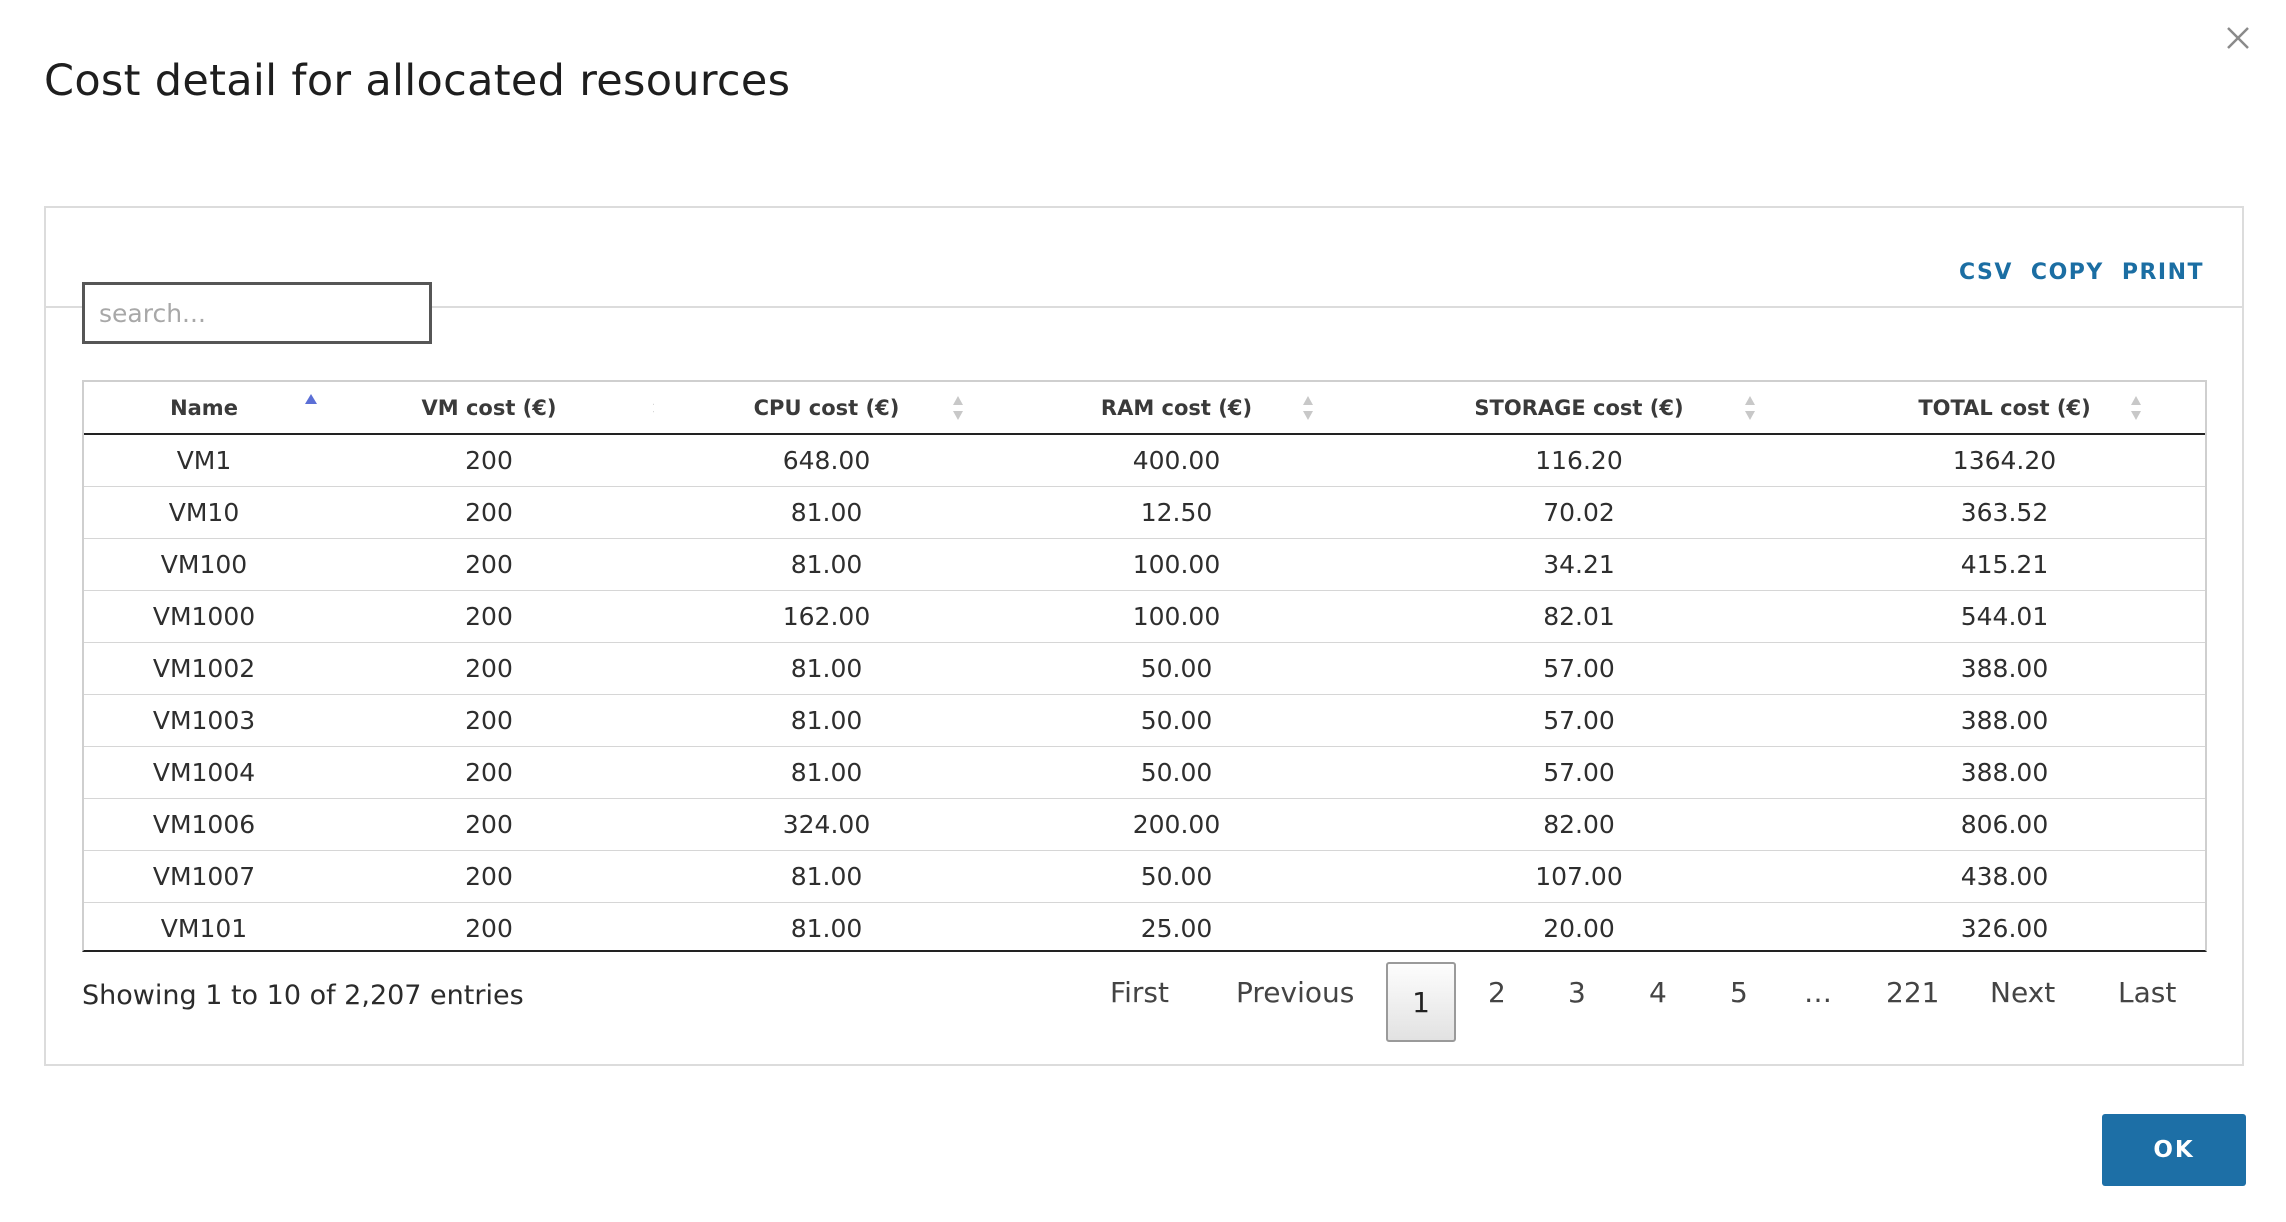  Describe the element at coordinates (1144, 564) in the screenshot. I see `table-row: VM100 200 81.00 100.00 34.21 415.21` at that location.